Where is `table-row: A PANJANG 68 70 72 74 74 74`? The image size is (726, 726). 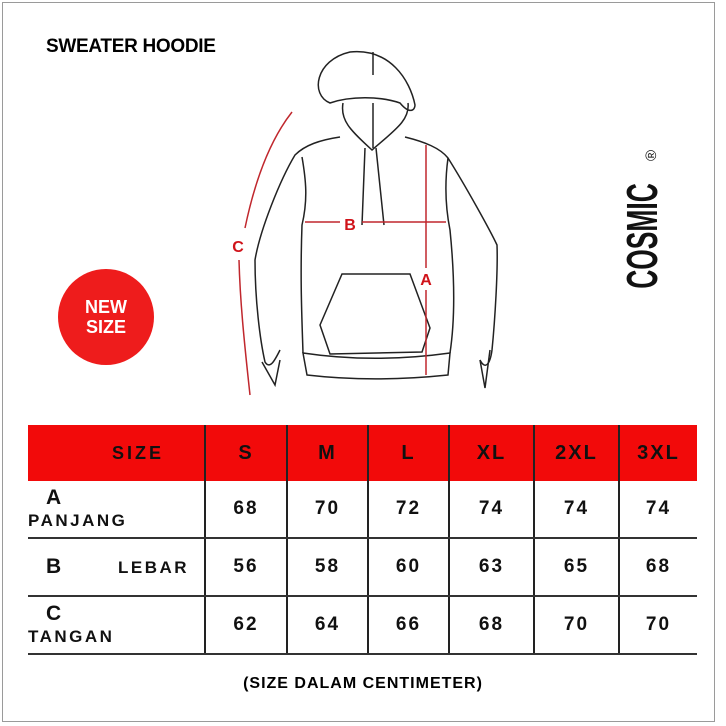 table-row: A PANJANG 68 70 72 74 74 74 is located at coordinates (362, 510).